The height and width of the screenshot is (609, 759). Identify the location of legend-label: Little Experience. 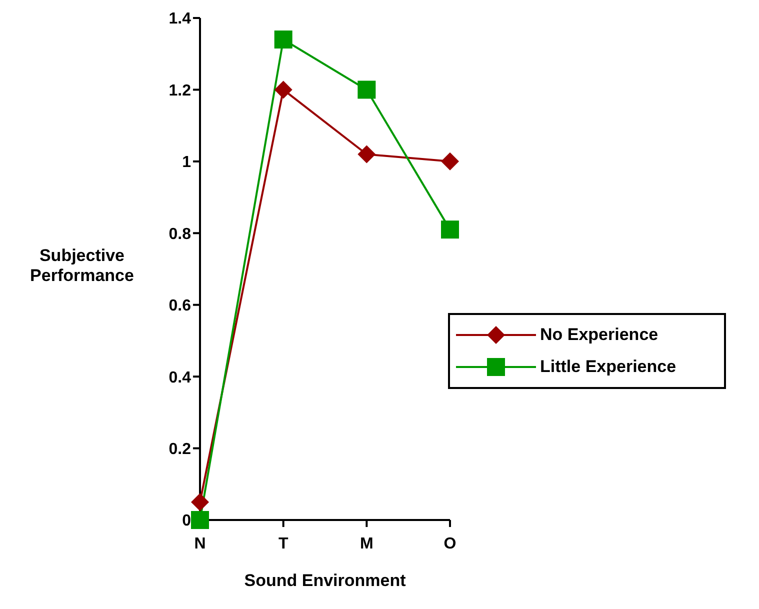
(608, 367).